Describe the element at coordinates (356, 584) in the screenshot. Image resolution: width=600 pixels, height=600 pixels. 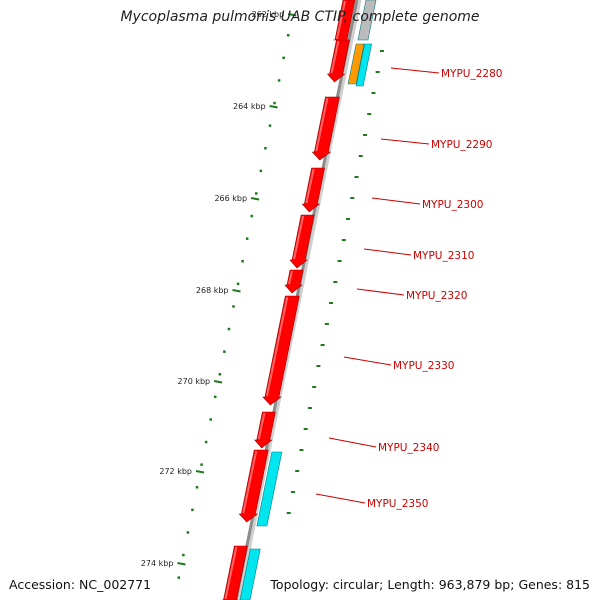
I see `topology-value: circular` at that location.